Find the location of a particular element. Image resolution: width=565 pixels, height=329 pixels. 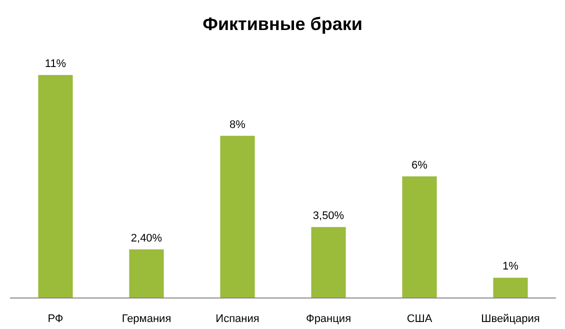

data-label: 3,50% is located at coordinates (328, 216).